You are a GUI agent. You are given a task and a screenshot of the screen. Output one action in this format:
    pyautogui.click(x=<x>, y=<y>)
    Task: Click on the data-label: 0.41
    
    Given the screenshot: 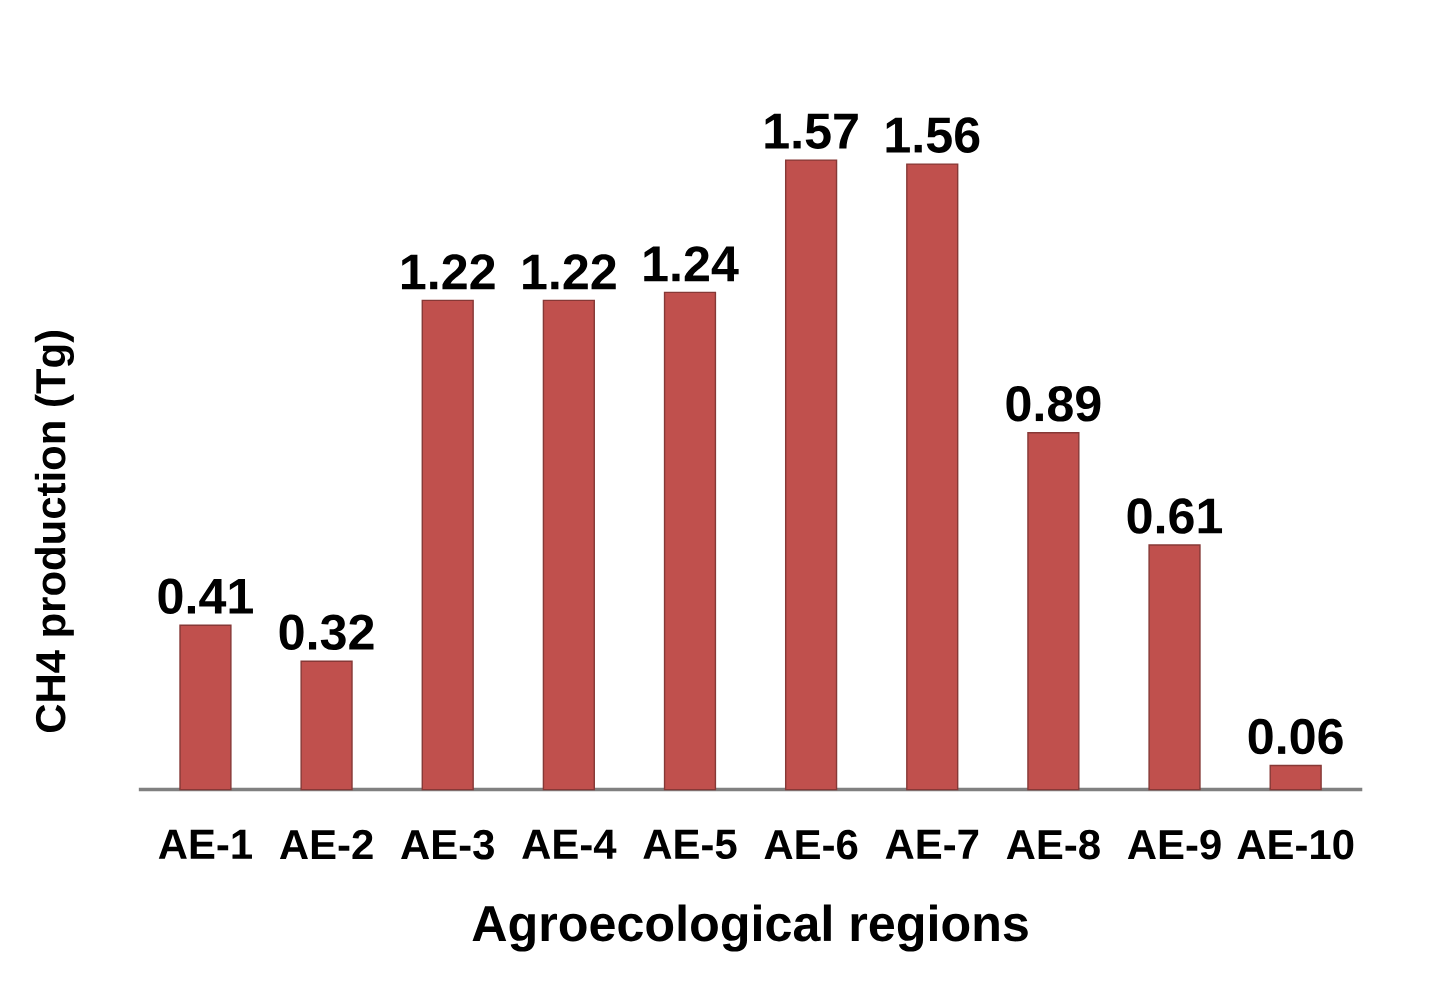 What is the action you would take?
    pyautogui.click(x=205, y=596)
    